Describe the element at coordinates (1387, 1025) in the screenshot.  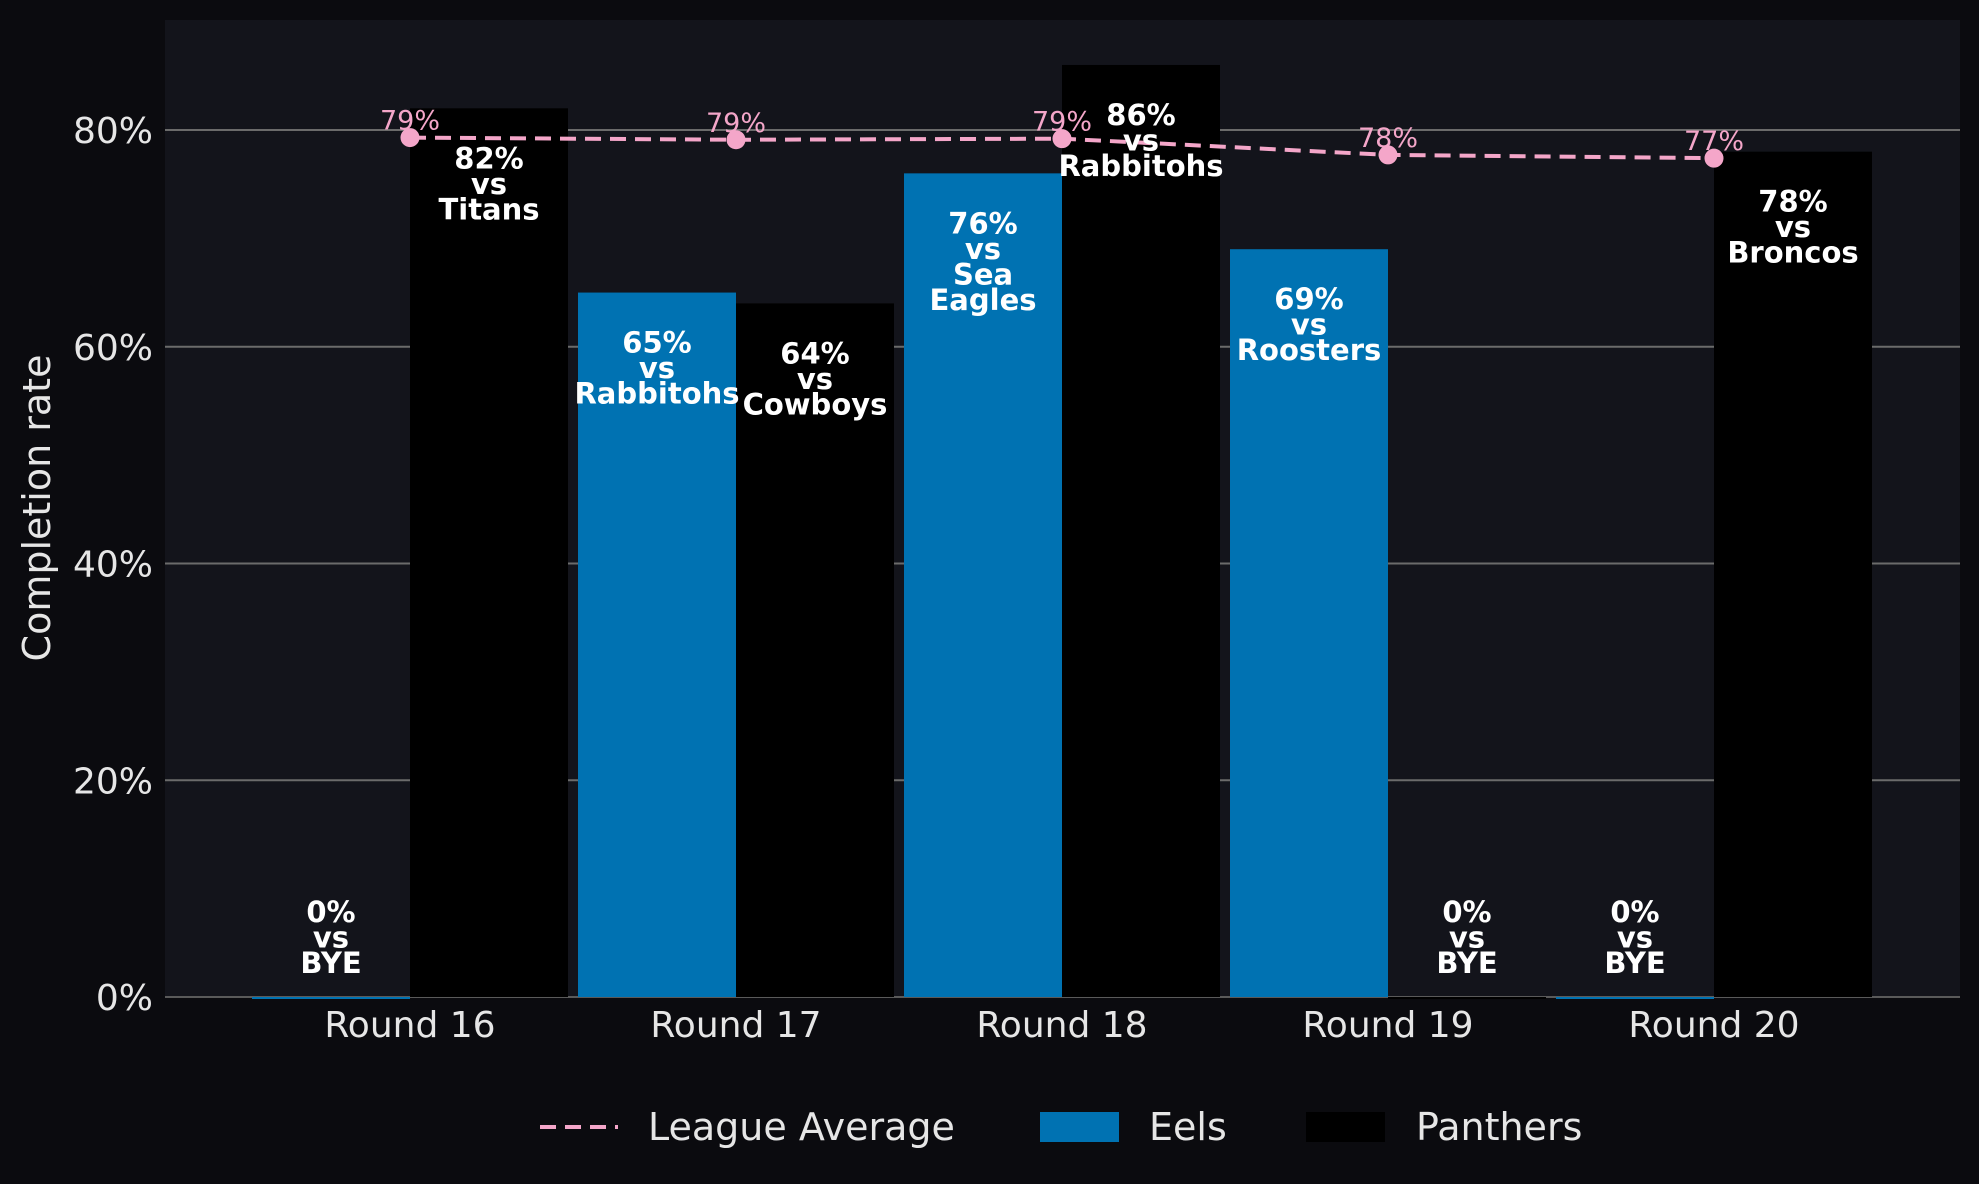
I see `x-tick-label: Round 19` at that location.